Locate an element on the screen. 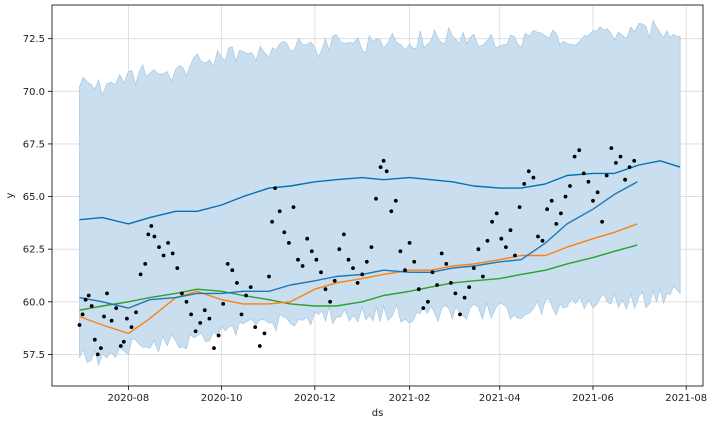 The height and width of the screenshot is (424, 712). y-axis-label: y is located at coordinates (10, 195).